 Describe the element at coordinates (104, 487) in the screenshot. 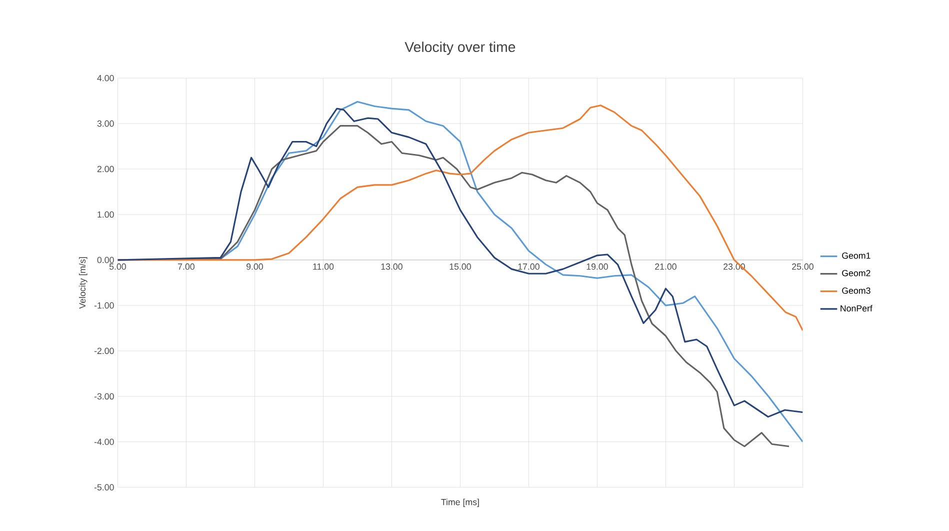

I see `y-tick-label: -5.00` at that location.